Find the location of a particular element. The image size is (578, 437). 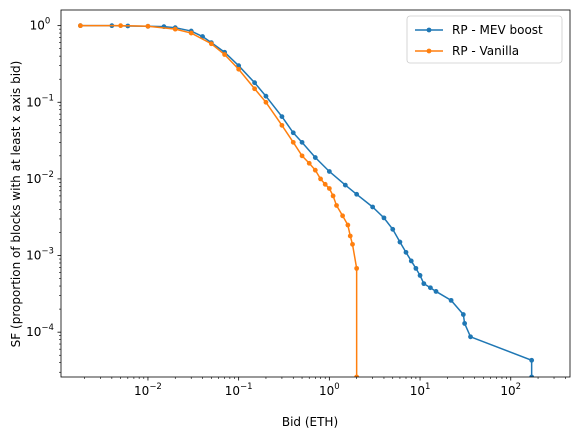

x-tick-label: 10² is located at coordinates (510, 390).